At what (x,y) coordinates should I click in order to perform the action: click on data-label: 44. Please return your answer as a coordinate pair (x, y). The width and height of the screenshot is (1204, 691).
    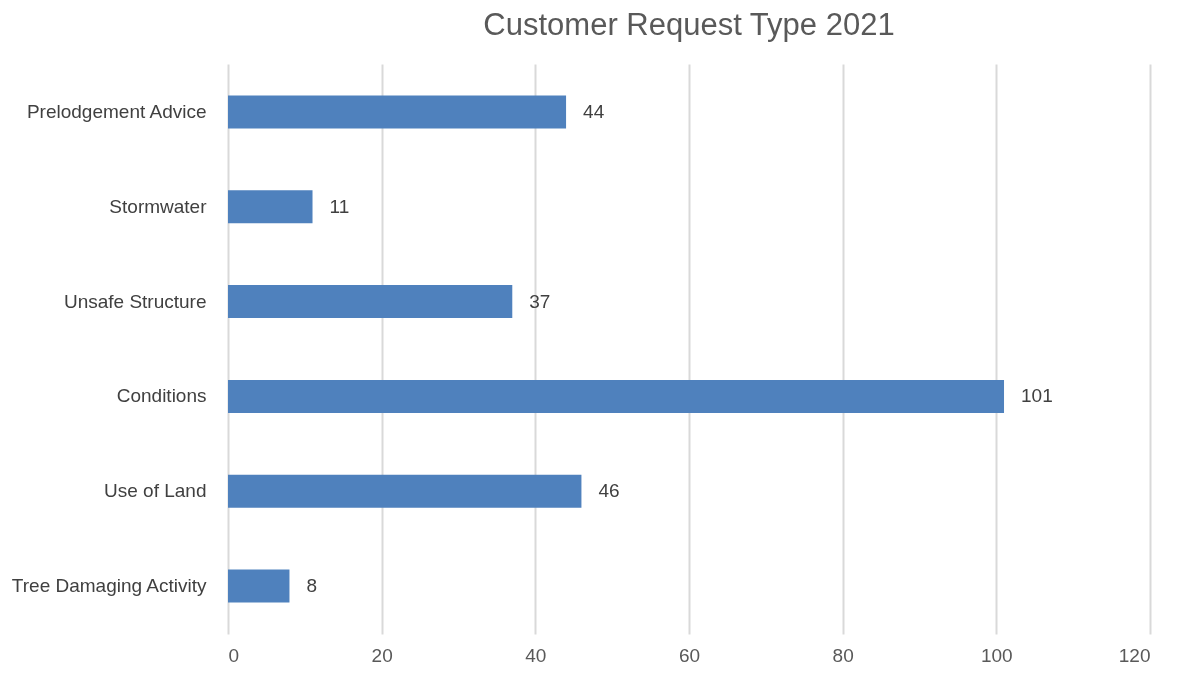
    Looking at the image, I should click on (594, 111).